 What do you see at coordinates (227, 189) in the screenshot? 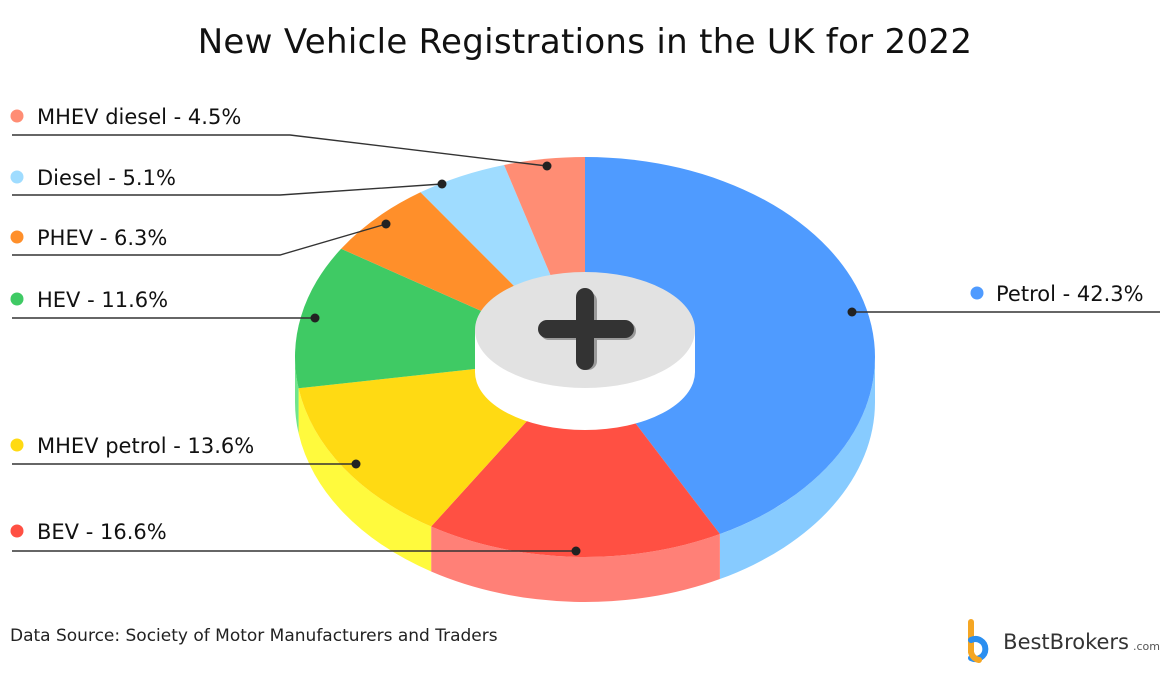
I see `callout-line-diesel` at bounding box center [227, 189].